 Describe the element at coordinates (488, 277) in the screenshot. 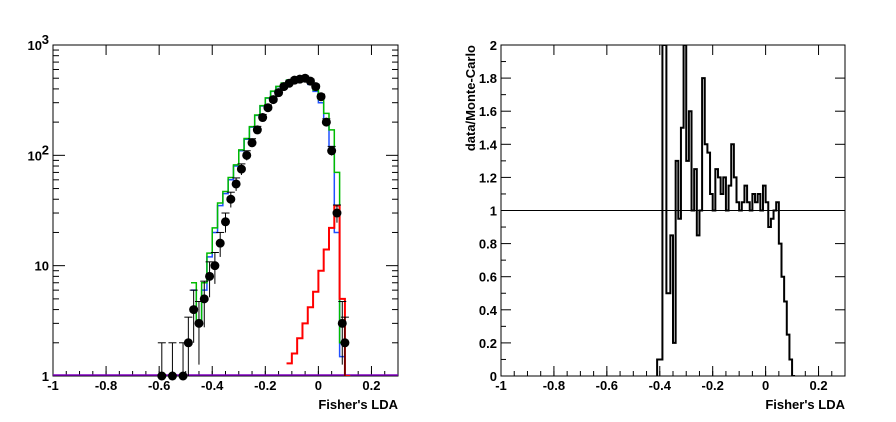

I see `y-tick-label: 0.6` at that location.